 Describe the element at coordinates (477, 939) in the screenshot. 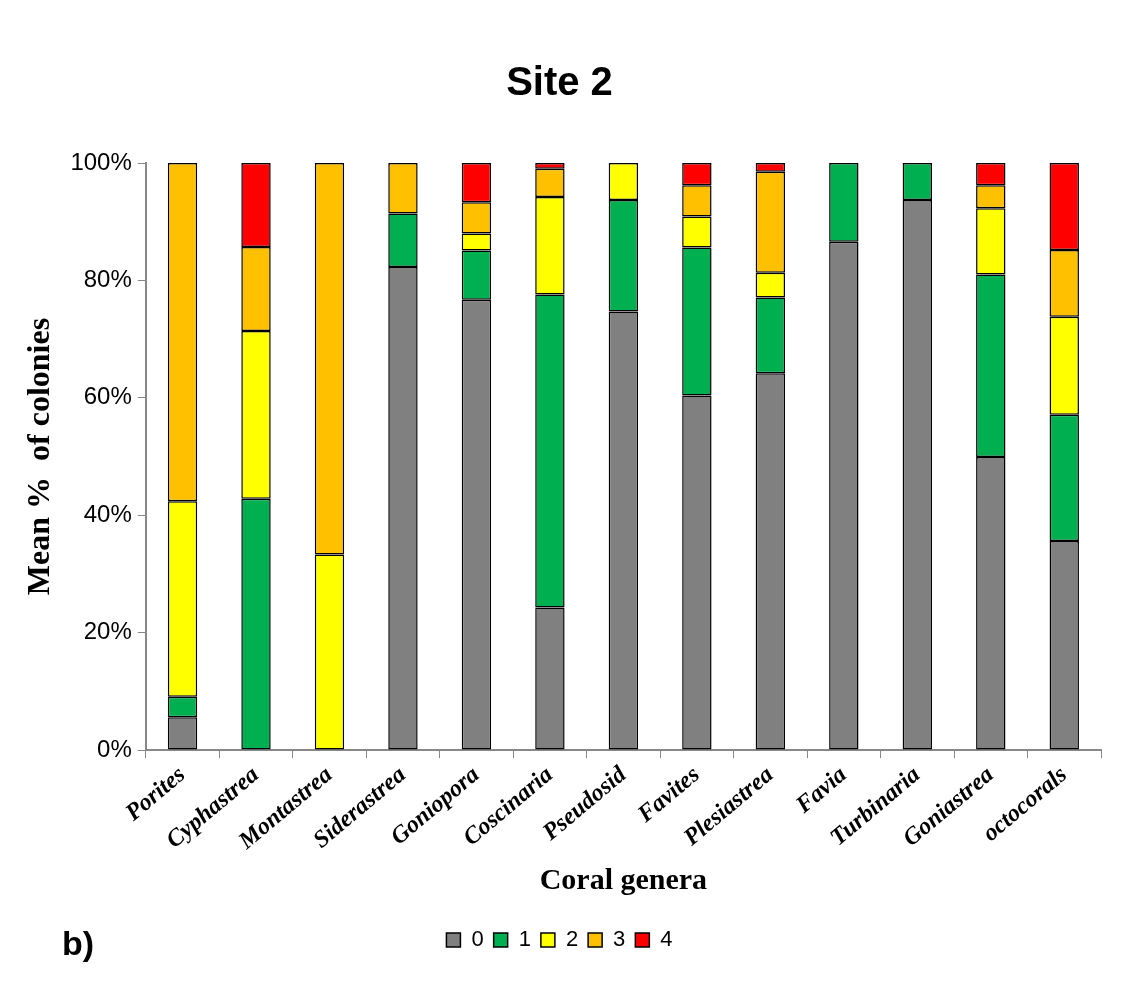

I see `legend-label: 0` at that location.